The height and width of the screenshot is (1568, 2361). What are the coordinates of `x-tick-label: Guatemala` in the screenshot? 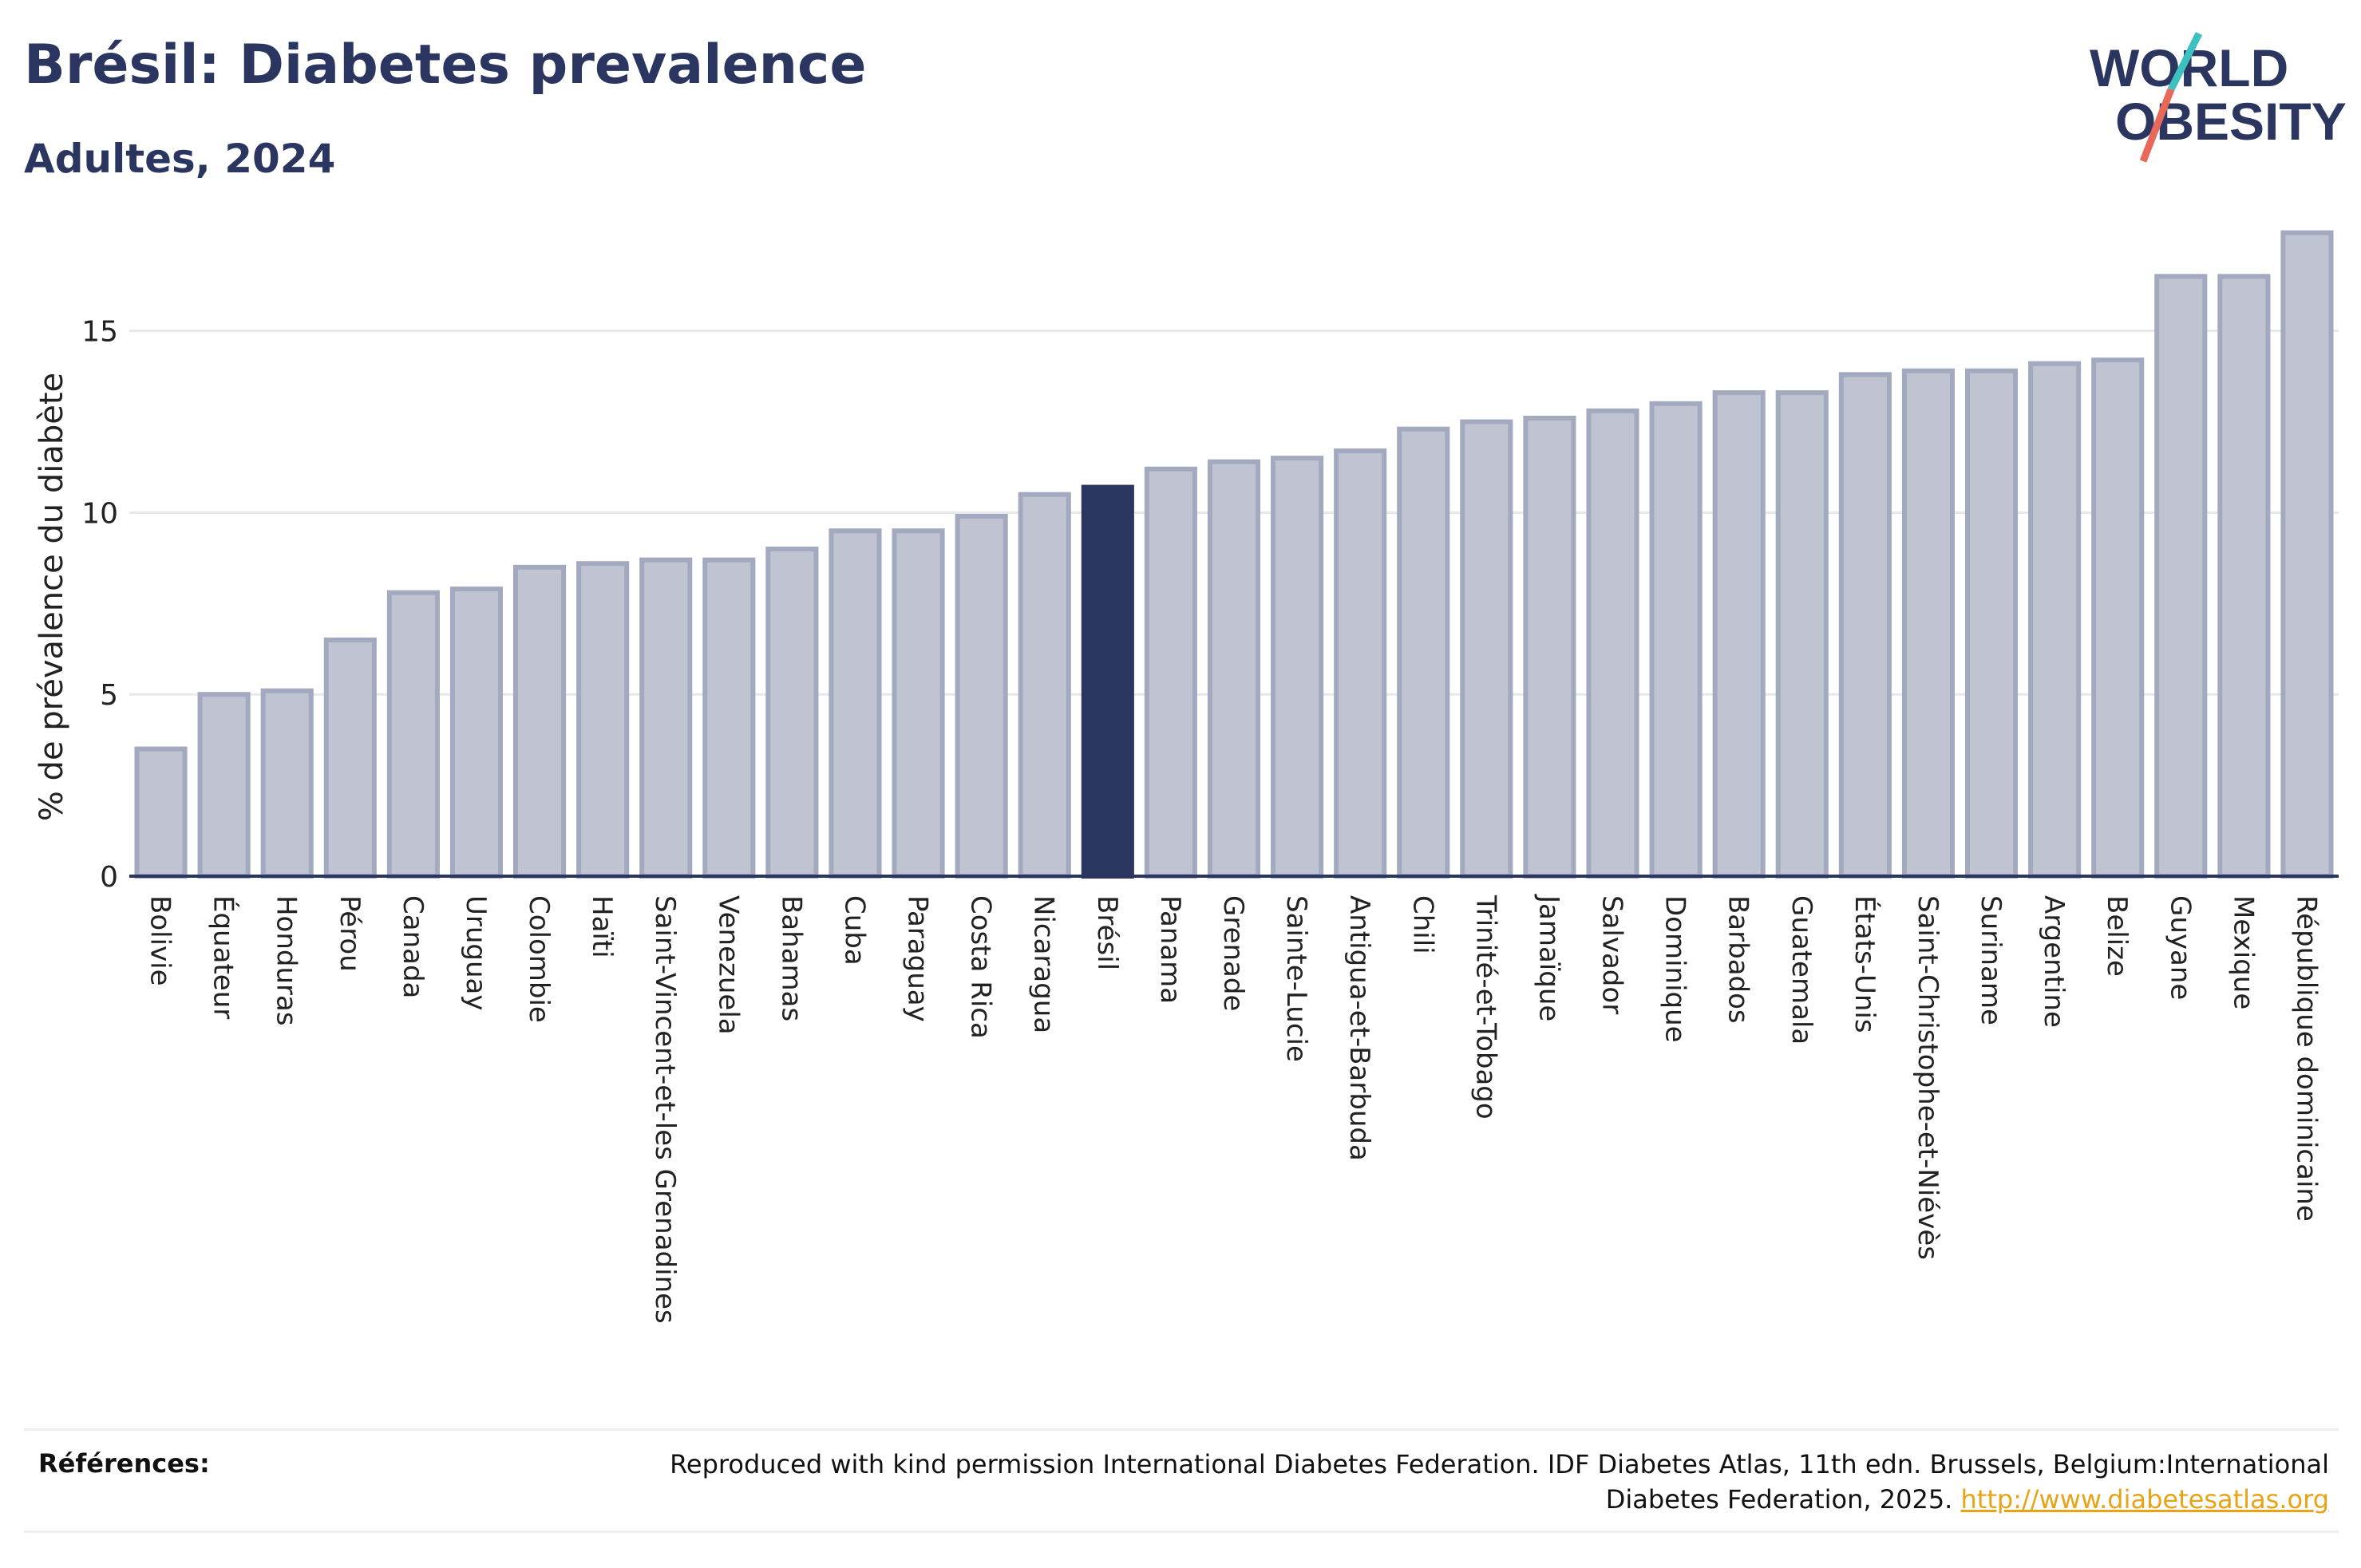 It's located at (1801, 970).